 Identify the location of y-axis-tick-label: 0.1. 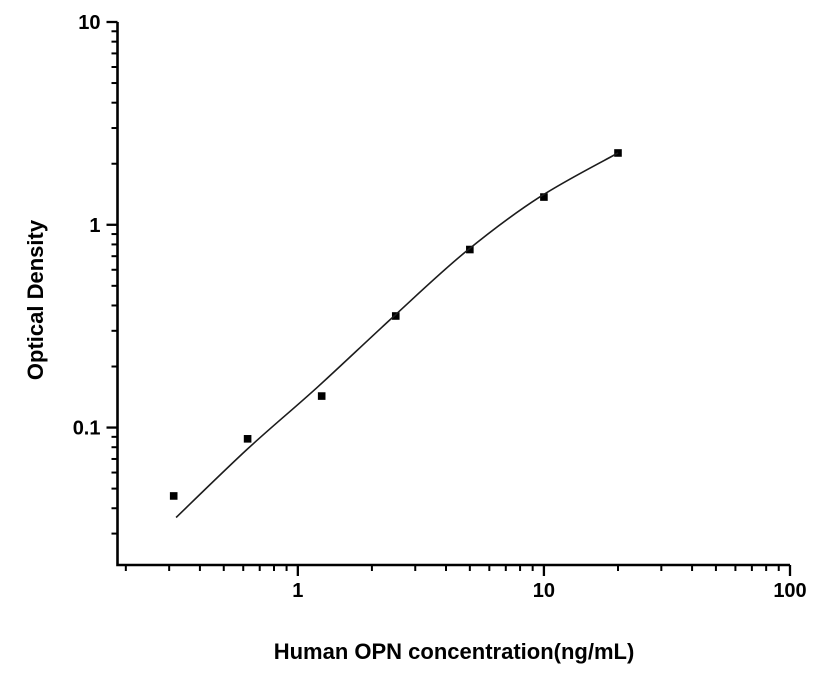
(87, 429).